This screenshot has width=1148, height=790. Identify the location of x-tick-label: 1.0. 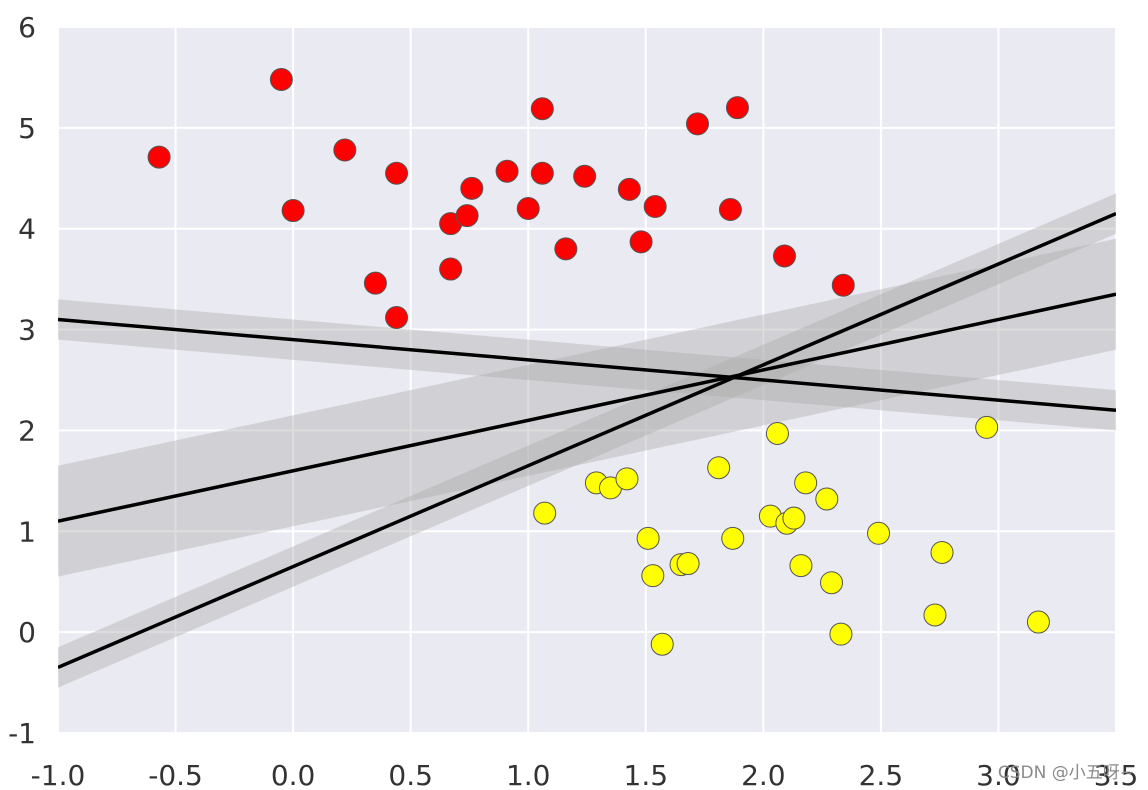
(528, 774).